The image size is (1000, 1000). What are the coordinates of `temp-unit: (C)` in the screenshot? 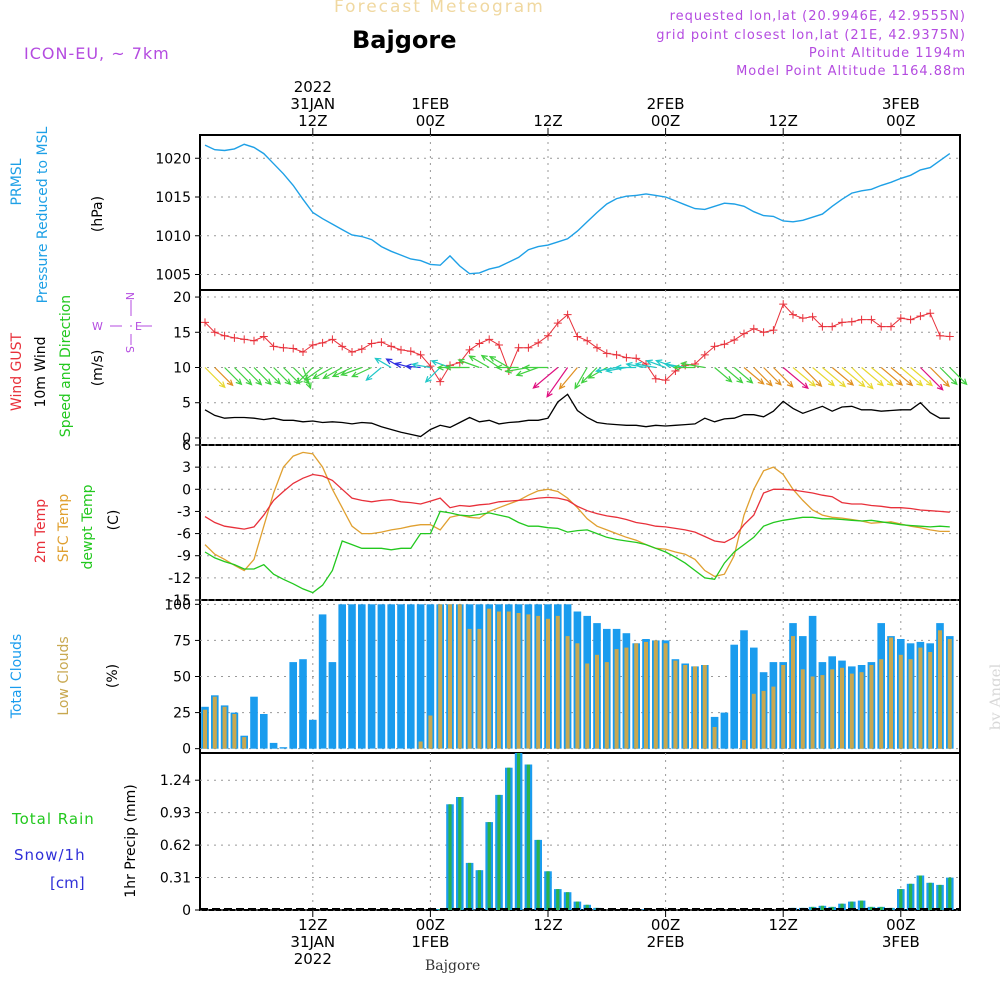 It's located at (114, 520).